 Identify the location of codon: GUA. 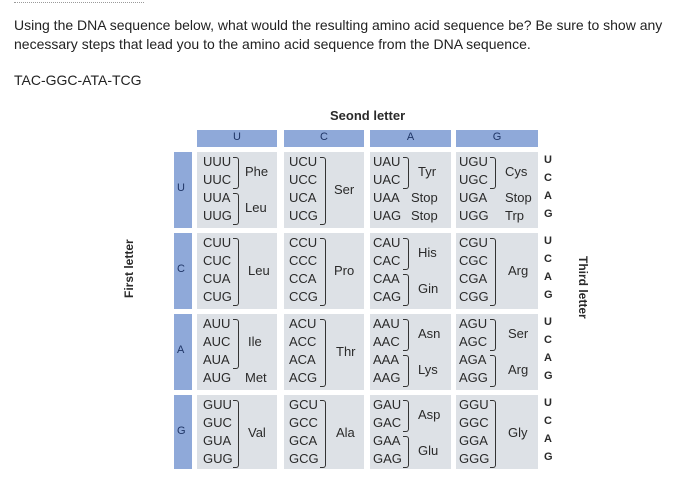
(217, 440).